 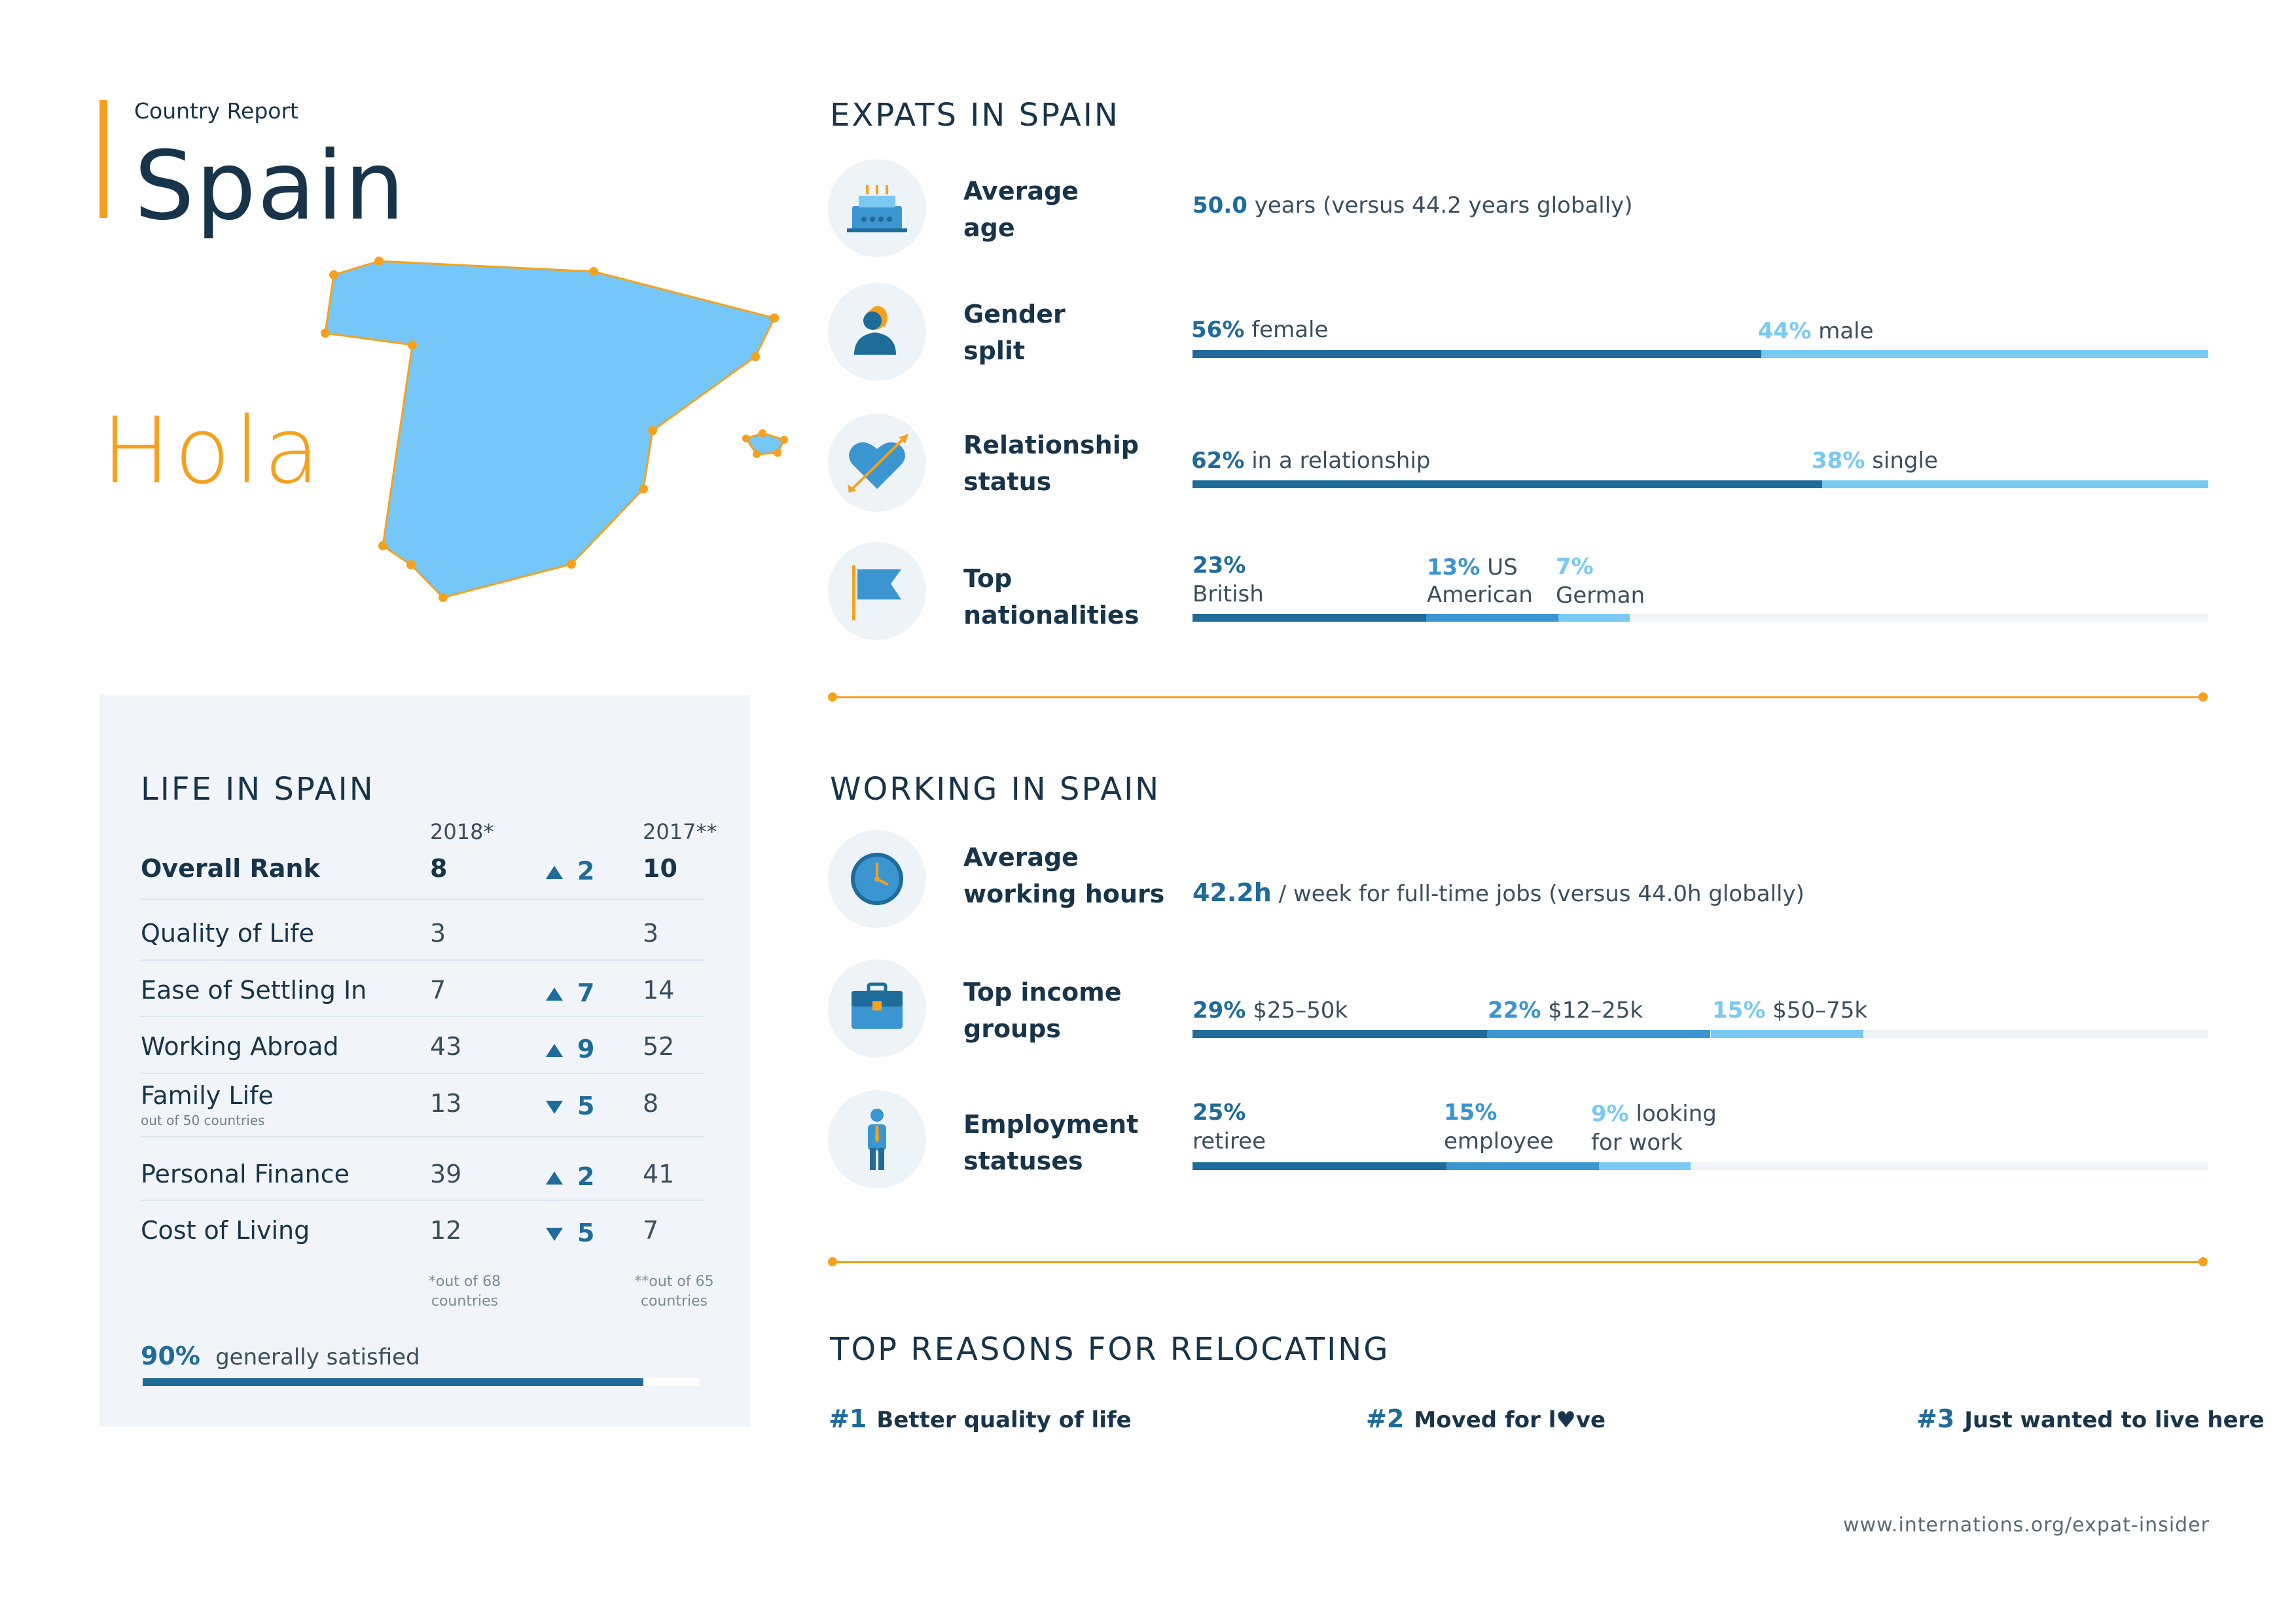 What do you see at coordinates (1816, 331) in the screenshot?
I see `gender-male-text: 44% male` at bounding box center [1816, 331].